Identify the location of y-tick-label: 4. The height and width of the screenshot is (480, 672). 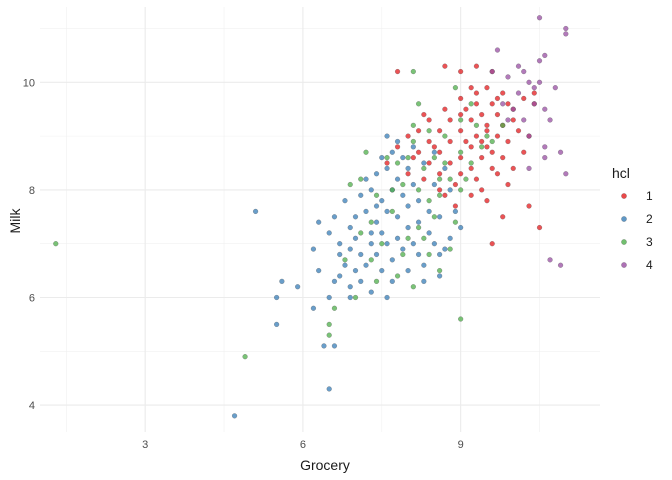
(32, 406).